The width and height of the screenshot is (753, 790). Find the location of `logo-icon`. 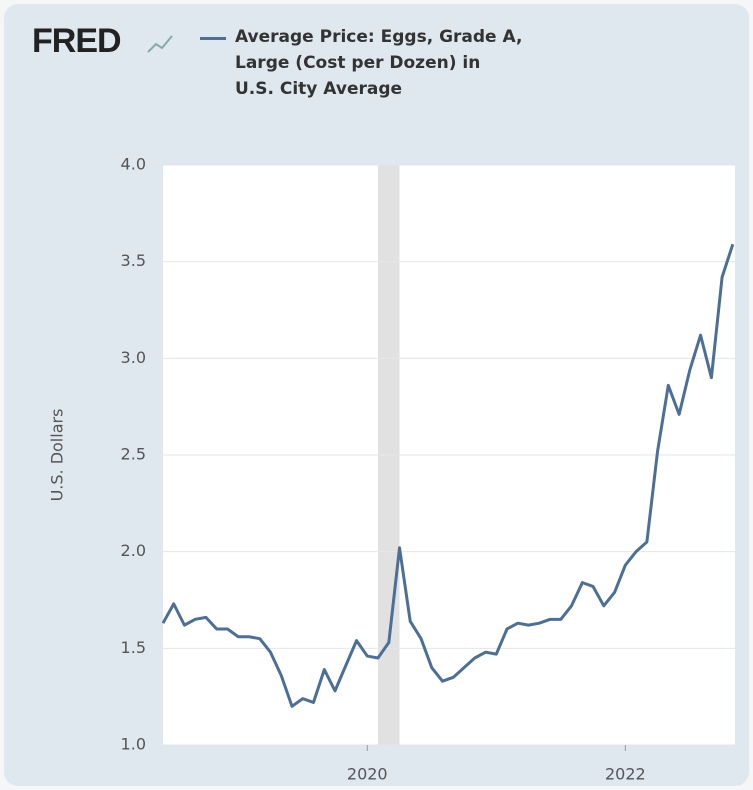

logo-icon is located at coordinates (160, 44).